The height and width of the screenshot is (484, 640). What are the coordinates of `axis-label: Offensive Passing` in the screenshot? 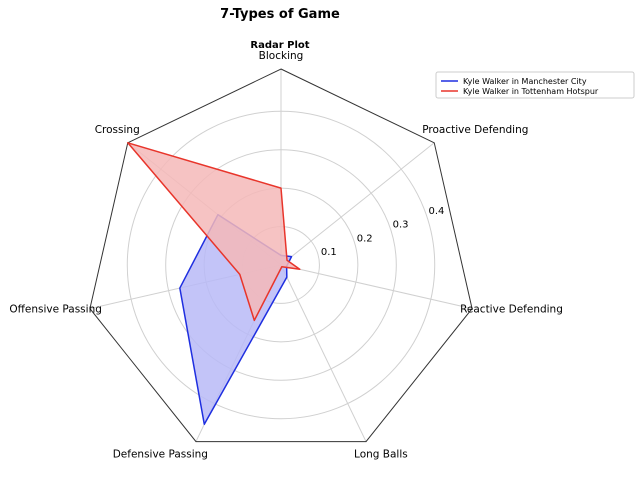 It's located at (55, 310).